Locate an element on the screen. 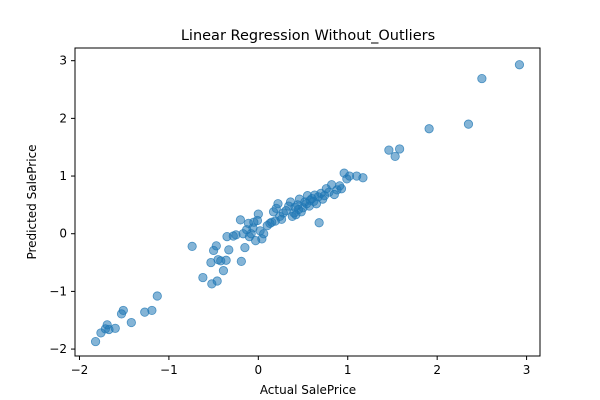  x-tick-label: 3 is located at coordinates (527, 370).